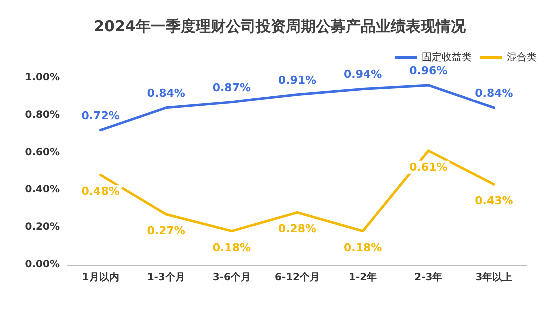  Describe the element at coordinates (494, 201) in the screenshot. I see `data-label: 0.43%` at that location.